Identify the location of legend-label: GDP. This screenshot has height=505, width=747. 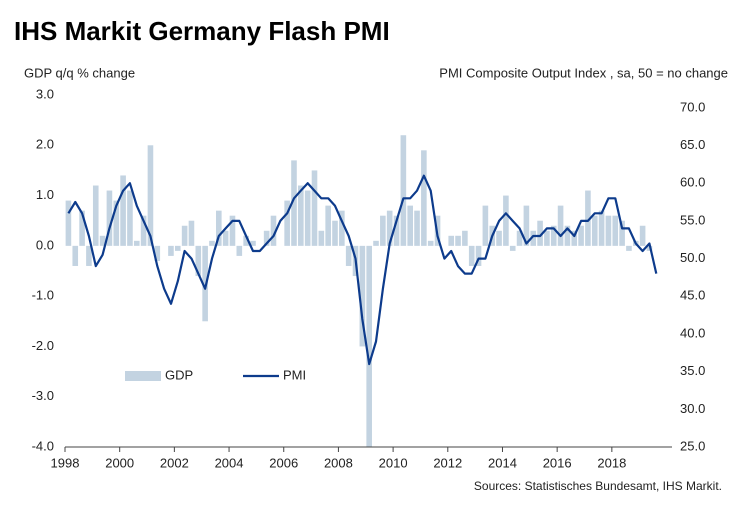
(179, 374).